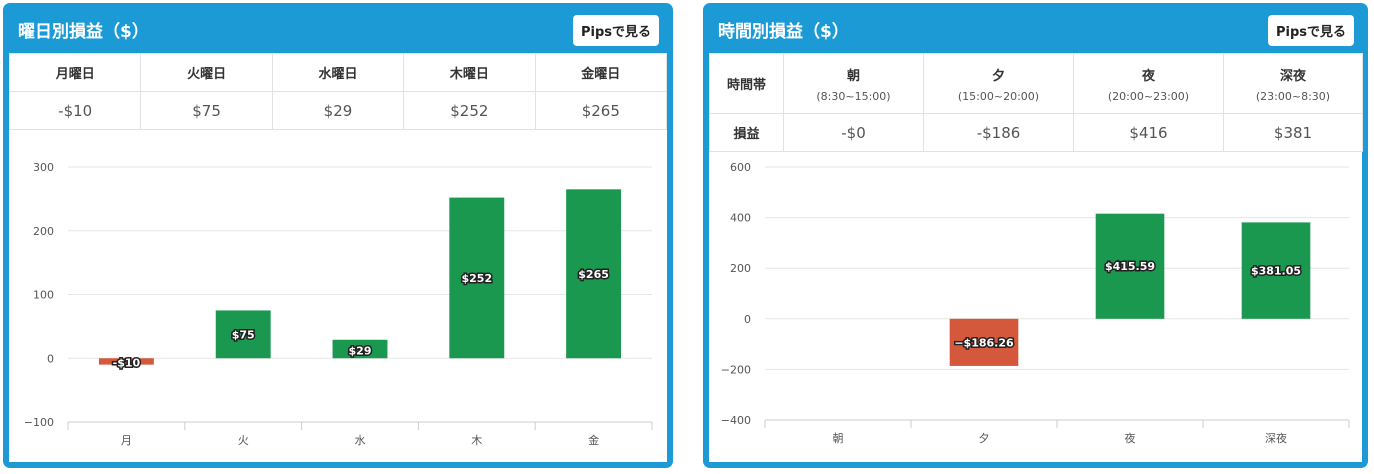 This screenshot has width=1374, height=474. What do you see at coordinates (476, 440) in the screenshot?
I see `x-tick-label: 木` at bounding box center [476, 440].